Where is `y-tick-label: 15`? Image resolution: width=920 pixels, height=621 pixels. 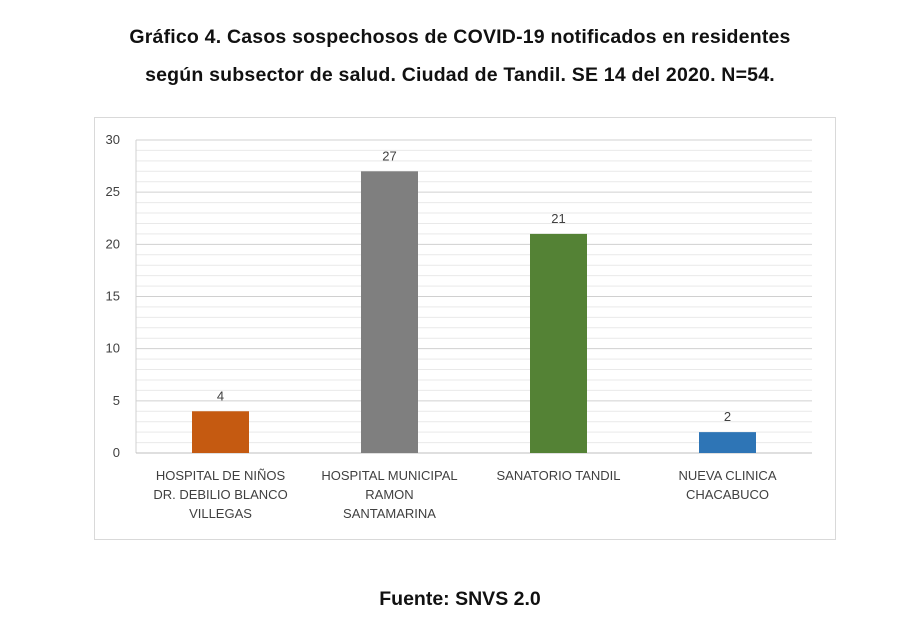
y-tick-label: 15 is located at coordinates (113, 296).